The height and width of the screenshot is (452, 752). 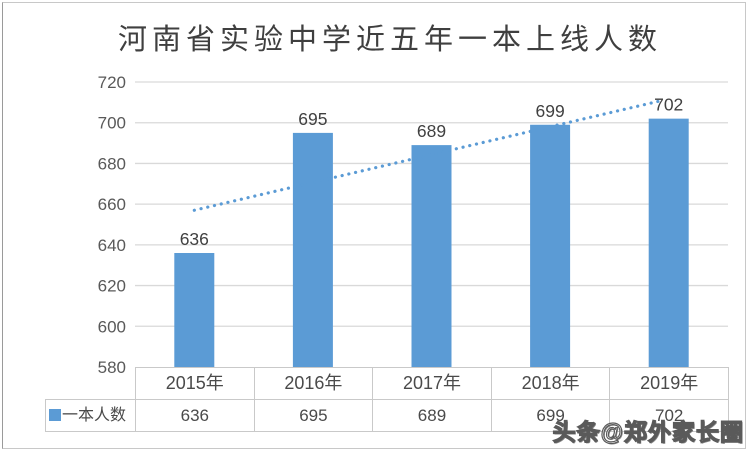 What do you see at coordinates (668, 105) in the screenshot?
I see `data-label: 702` at bounding box center [668, 105].